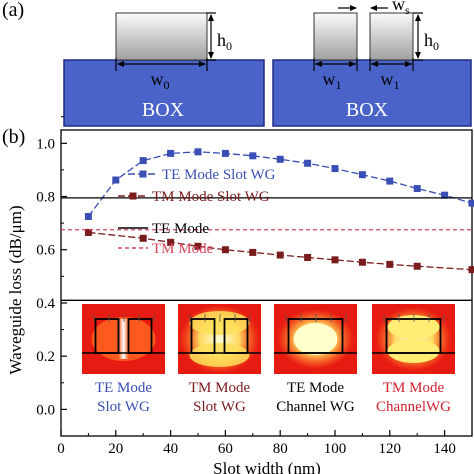 This screenshot has height=474, width=474. I want to click on inset-tm-channel, so click(413, 339).